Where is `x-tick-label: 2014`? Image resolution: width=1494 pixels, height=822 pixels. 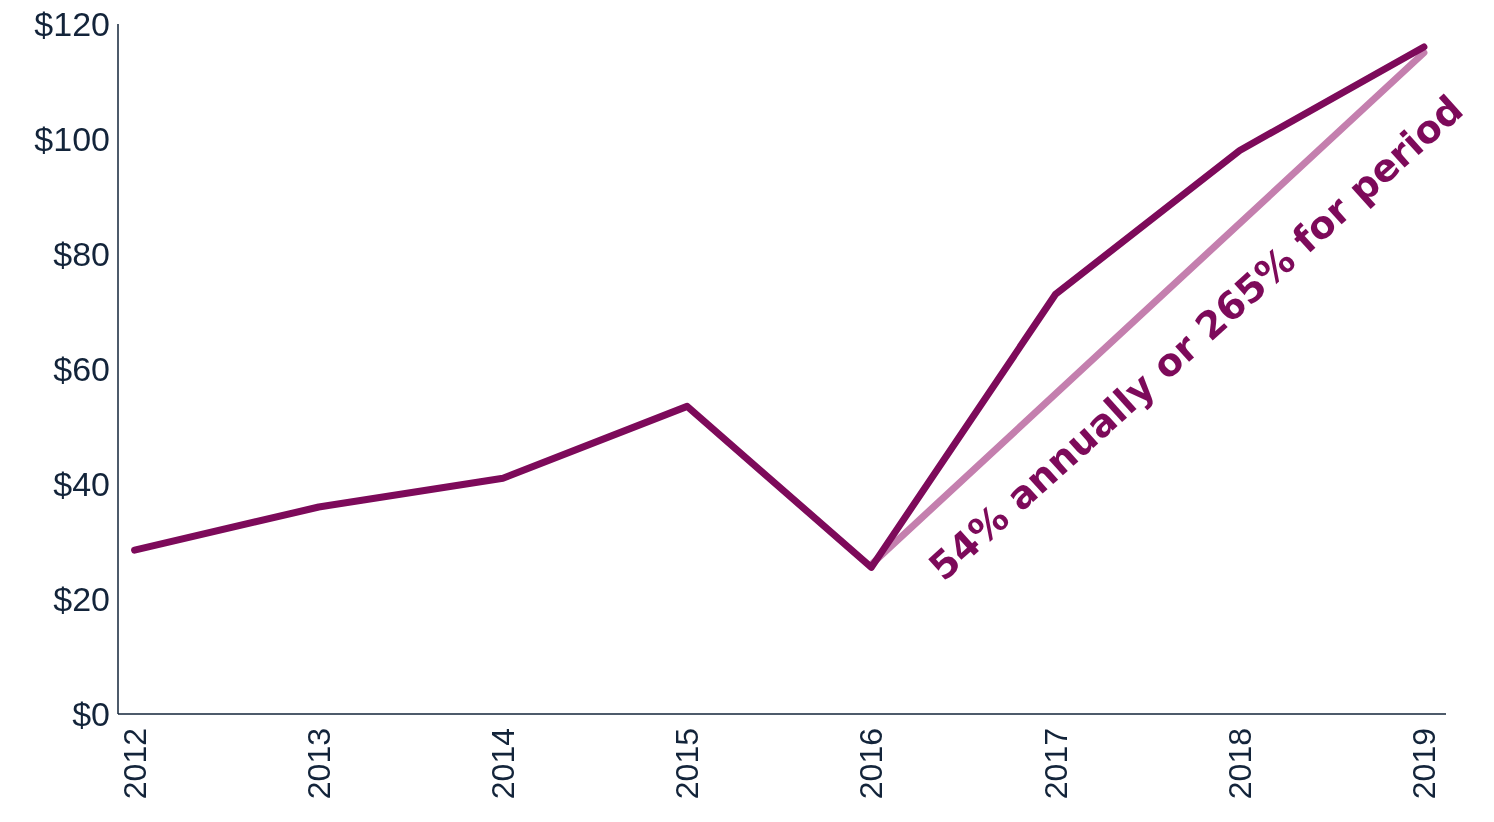 x-tick-label: 2014 is located at coordinates (502, 764).